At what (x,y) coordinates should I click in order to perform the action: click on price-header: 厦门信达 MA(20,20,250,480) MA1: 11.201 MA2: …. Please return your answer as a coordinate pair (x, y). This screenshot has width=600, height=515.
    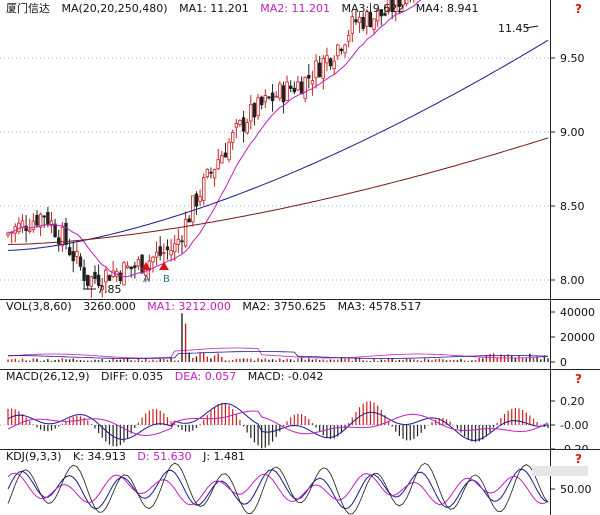
    Looking at the image, I should click on (246, 8).